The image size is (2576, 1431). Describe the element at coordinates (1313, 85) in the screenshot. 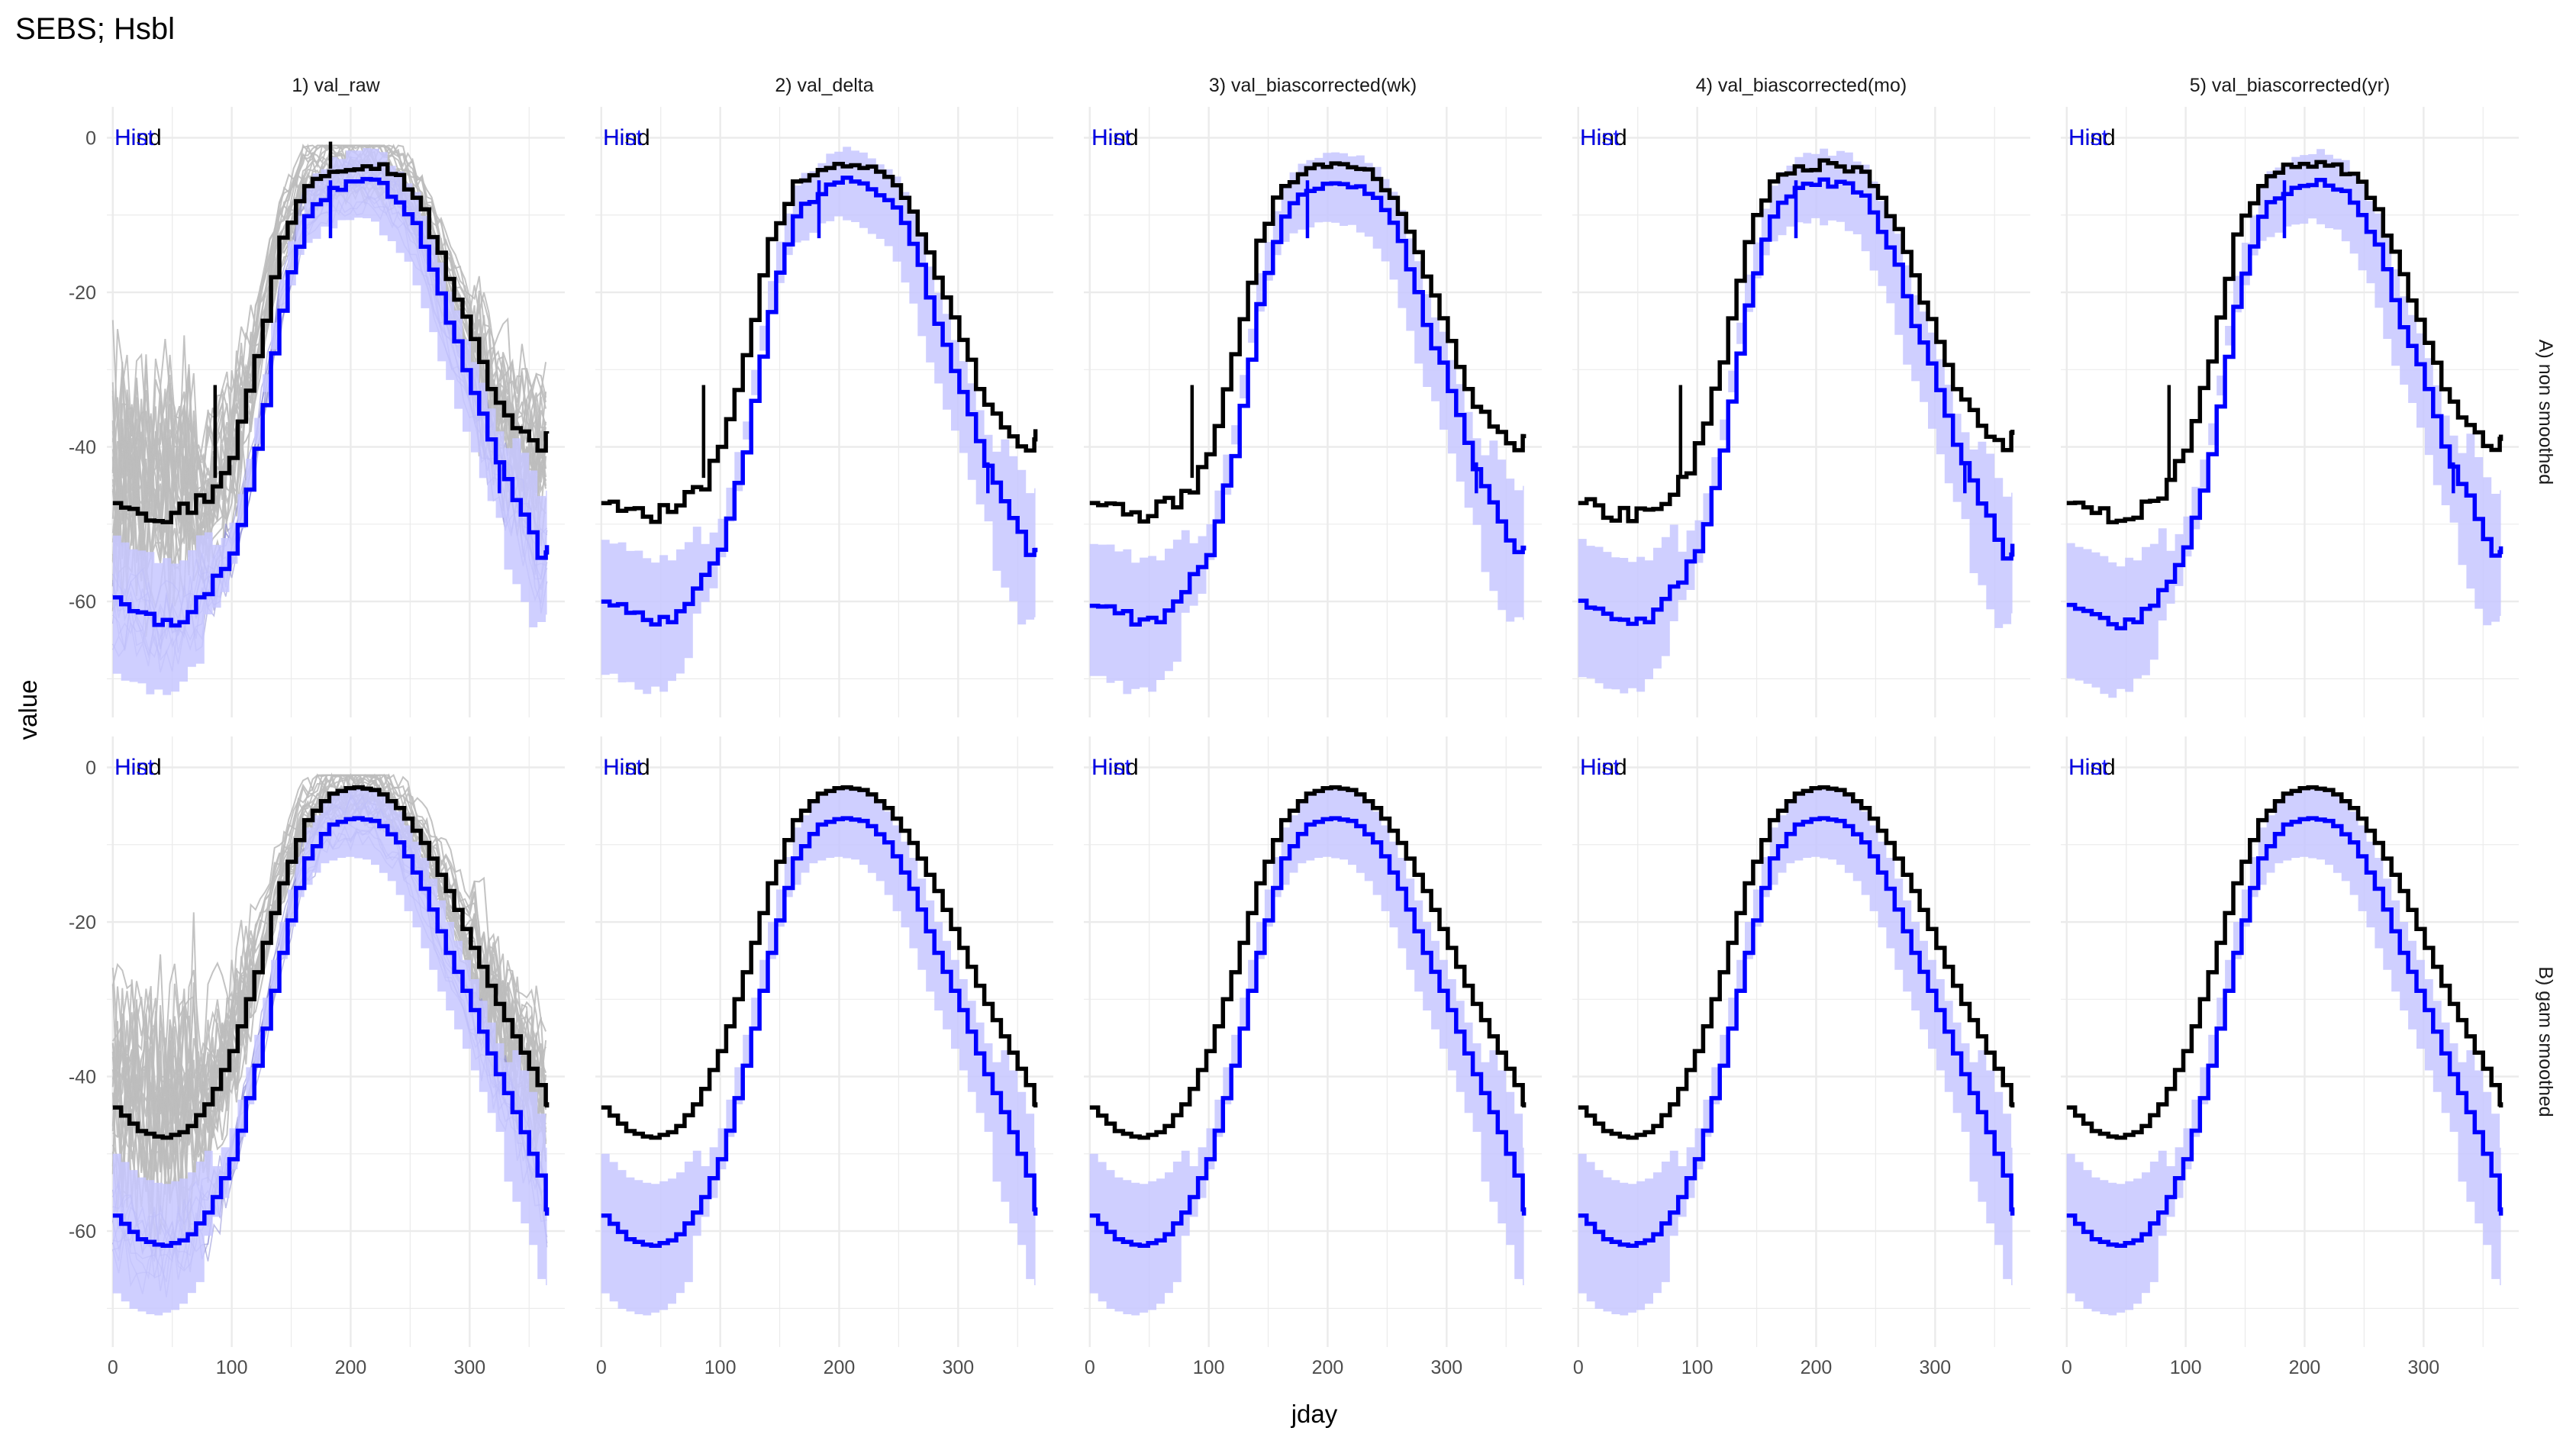

I see `column-strip-label: 3) val_biascorrected(wk)` at that location.